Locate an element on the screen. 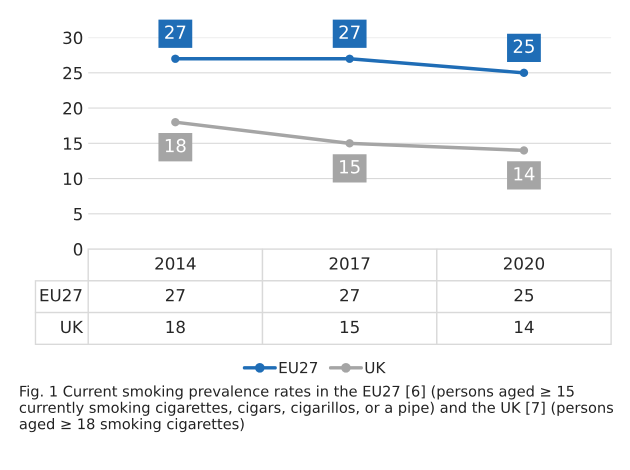  data-label: 15 is located at coordinates (349, 327).